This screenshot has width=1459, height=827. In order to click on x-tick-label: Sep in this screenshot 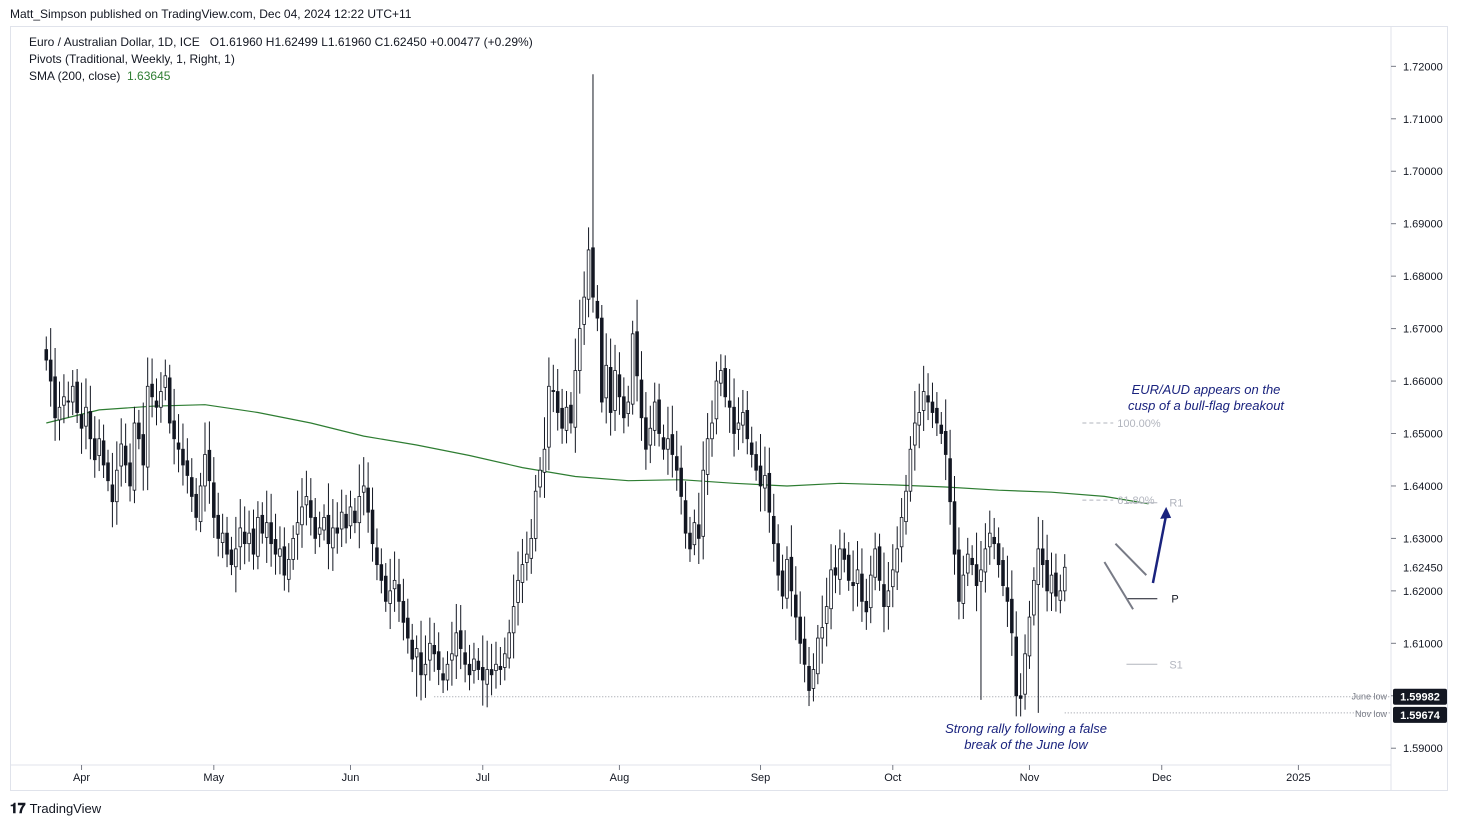, I will do `click(761, 778)`.